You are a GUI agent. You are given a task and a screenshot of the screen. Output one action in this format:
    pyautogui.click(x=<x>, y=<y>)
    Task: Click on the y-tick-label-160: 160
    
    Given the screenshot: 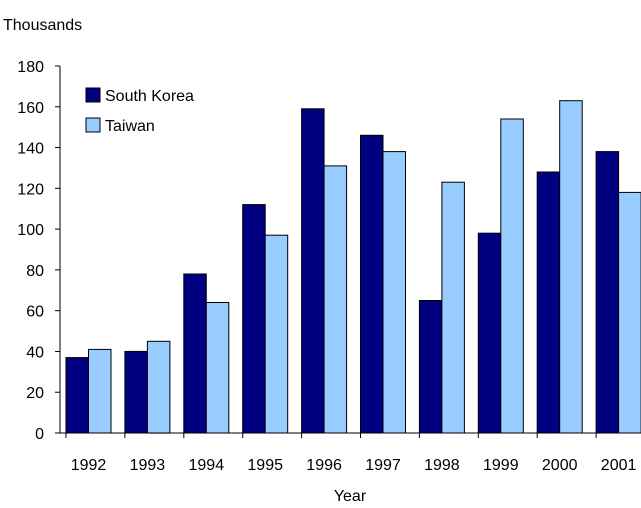 What is the action you would take?
    pyautogui.click(x=30, y=108)
    